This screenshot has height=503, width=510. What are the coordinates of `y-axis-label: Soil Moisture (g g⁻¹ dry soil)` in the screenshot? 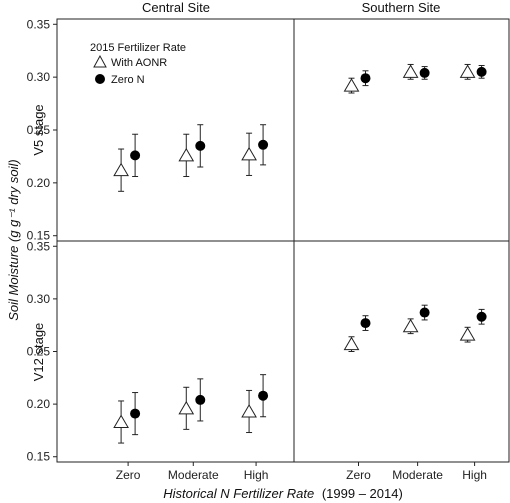 It's located at (13, 239).